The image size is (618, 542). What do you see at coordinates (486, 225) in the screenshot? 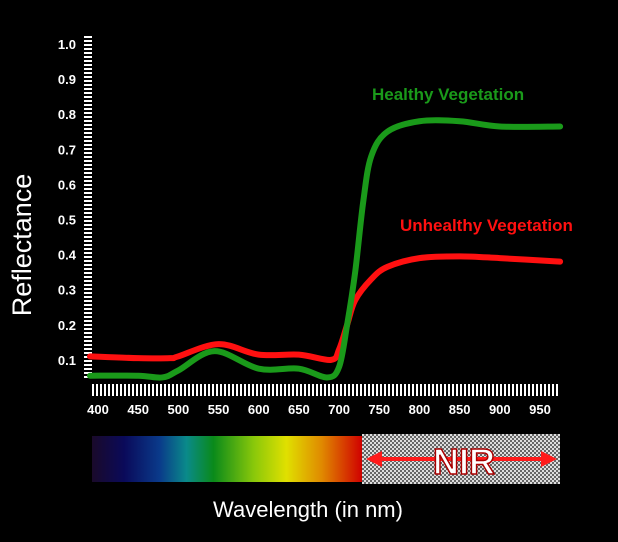
I see `annotation-unhealthy: Unhealthy Vegetation` at bounding box center [486, 225].